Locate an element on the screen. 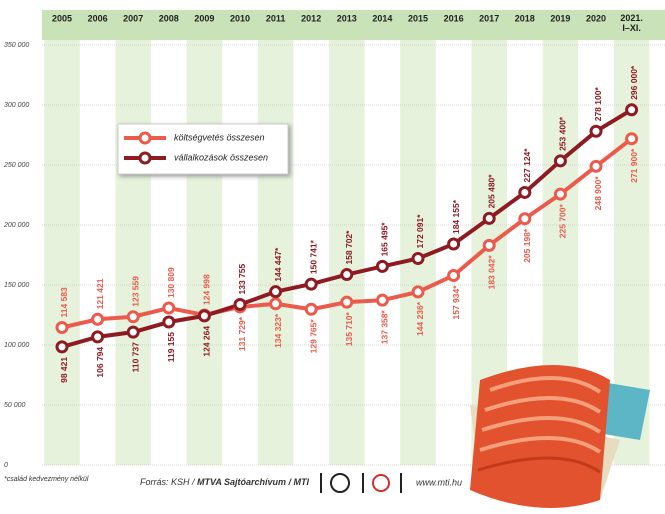 The image size is (665, 514). y-tick-label: 300 000 is located at coordinates (16, 105).